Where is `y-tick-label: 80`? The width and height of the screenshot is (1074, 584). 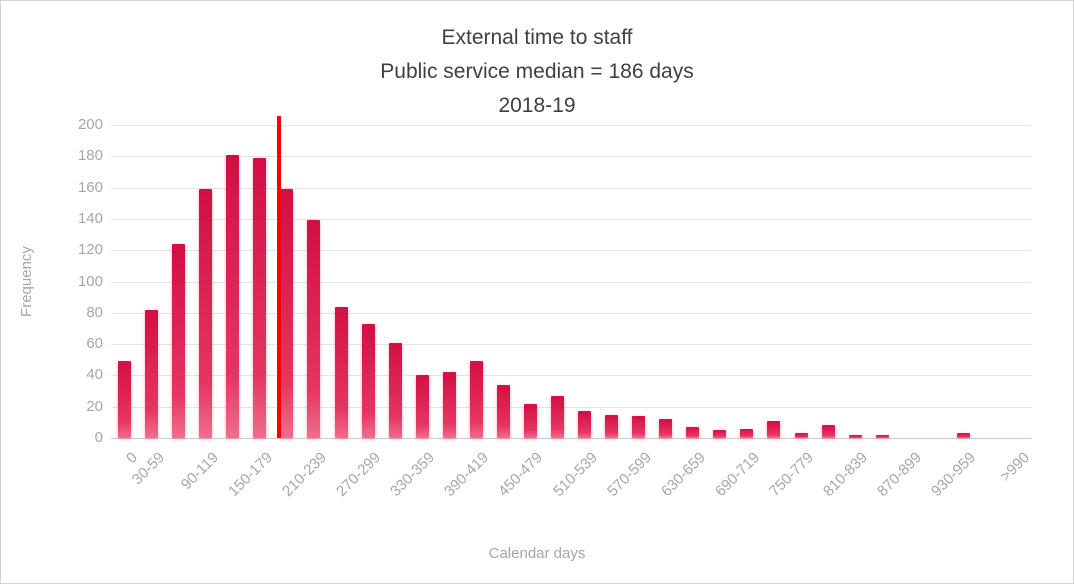
y-tick-label: 80 is located at coordinates (94, 312).